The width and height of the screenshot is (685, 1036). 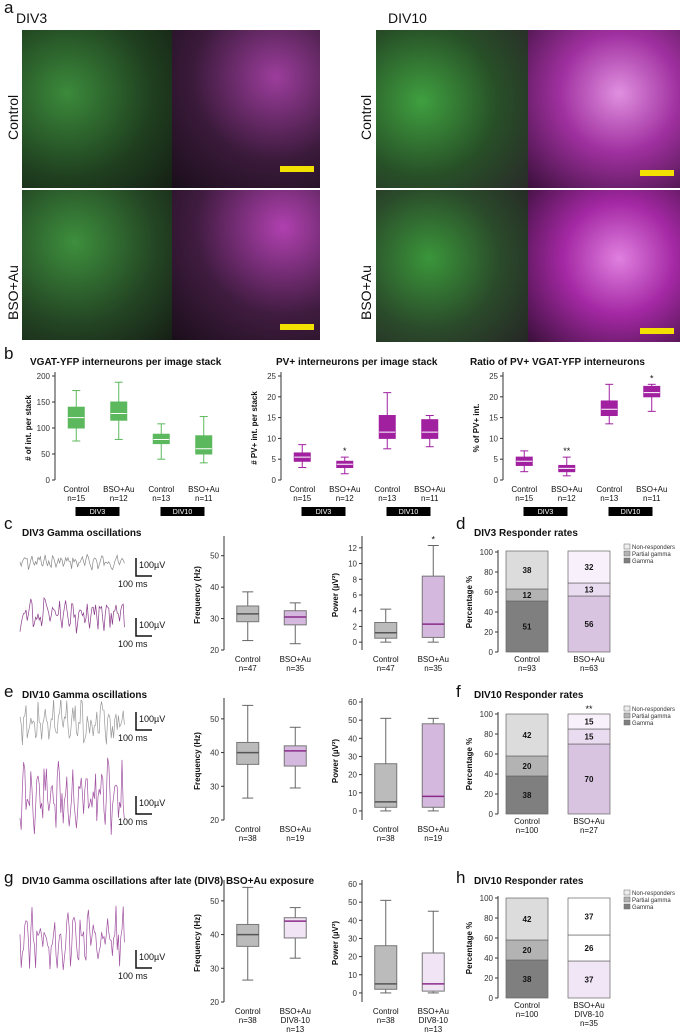 I want to click on y-tick-label: 10, so click(x=352, y=564).